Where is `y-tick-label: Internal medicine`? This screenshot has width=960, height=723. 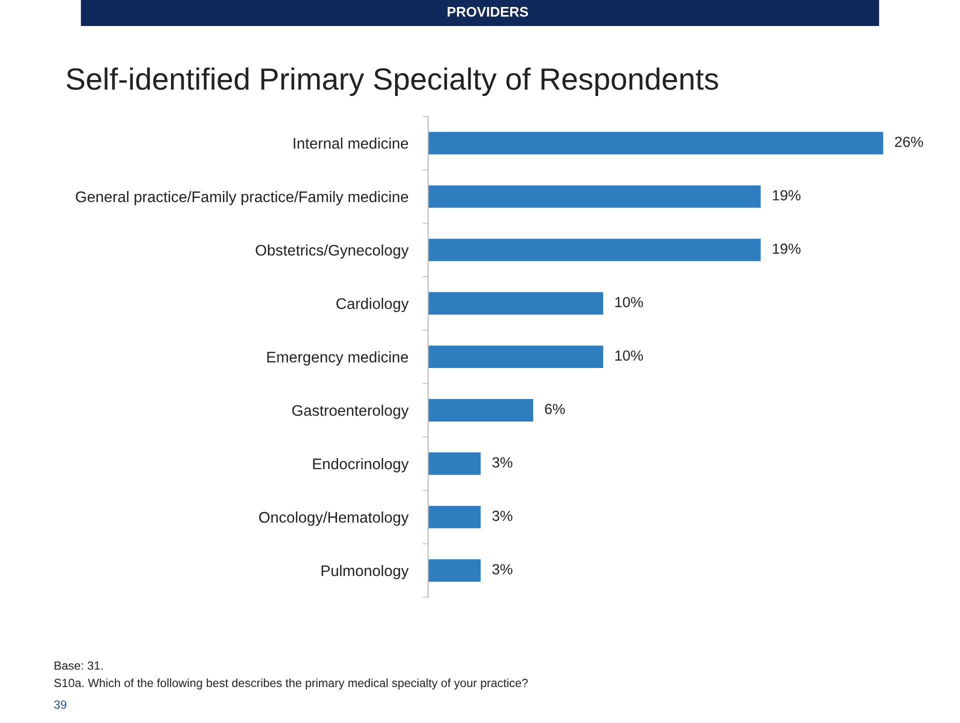
y-tick-label: Internal medicine is located at coordinates (351, 143).